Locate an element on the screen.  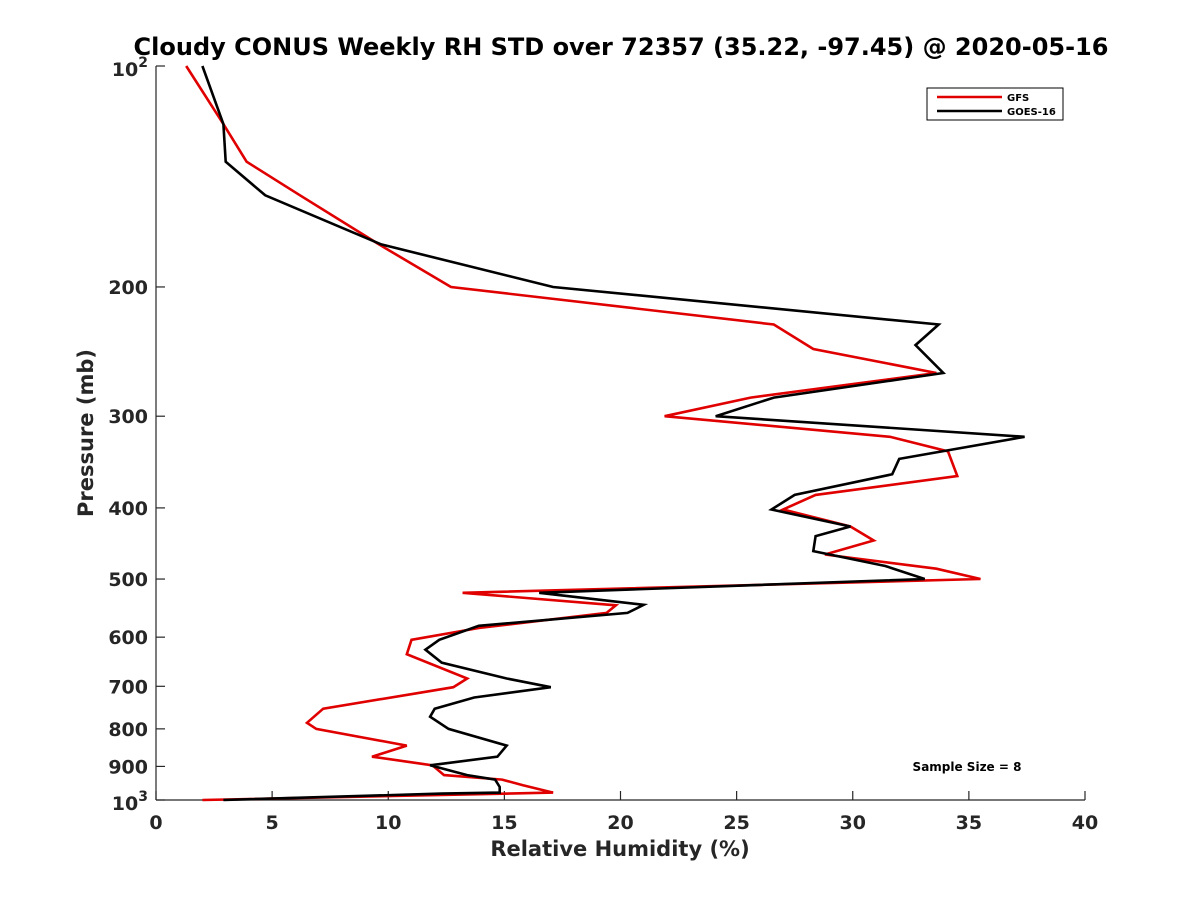
y-tick-label: 800 is located at coordinates (128, 730).